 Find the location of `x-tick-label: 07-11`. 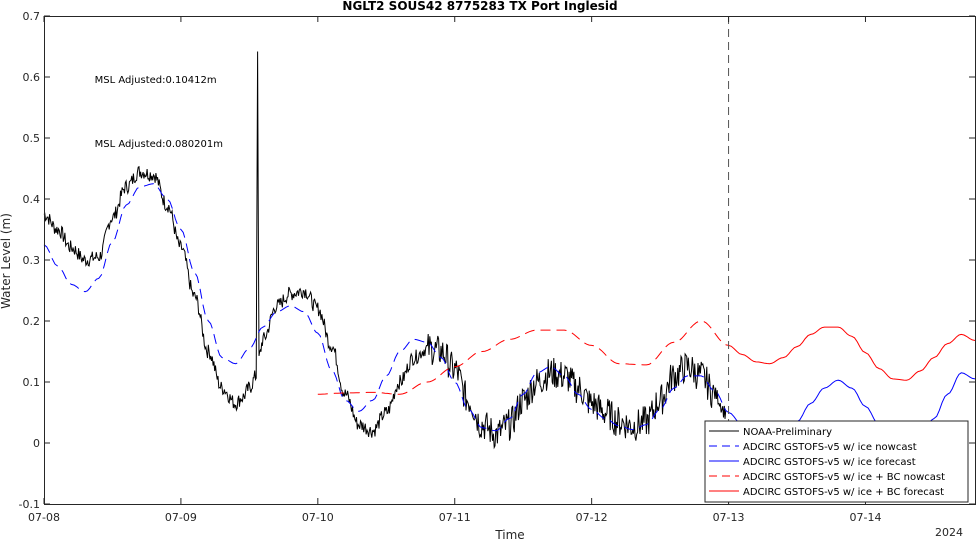

x-tick-label: 07-11 is located at coordinates (455, 517).